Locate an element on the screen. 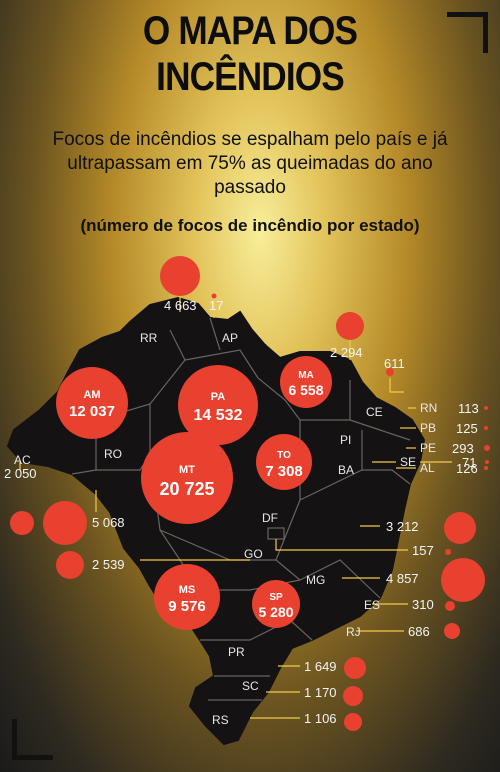  bubble-pr is located at coordinates (355, 668).